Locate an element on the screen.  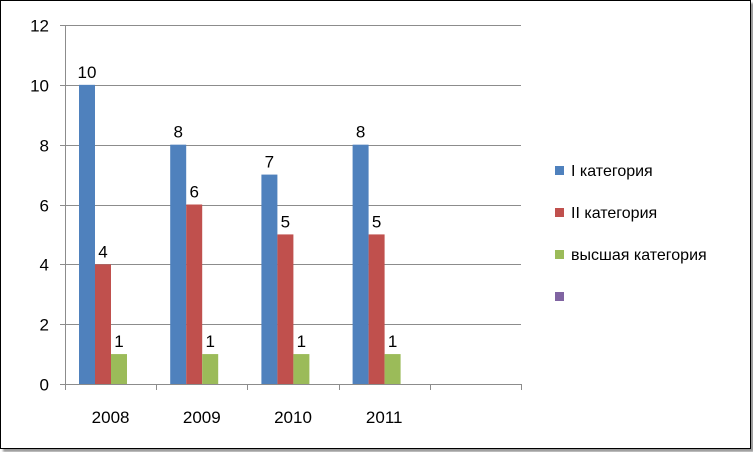
y-tick-label: 12 is located at coordinates (39, 26).